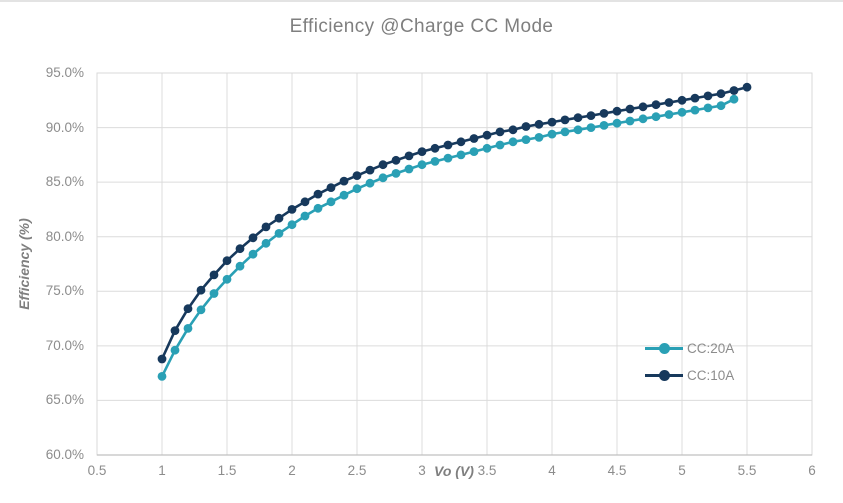 The height and width of the screenshot is (503, 843). What do you see at coordinates (552, 470) in the screenshot?
I see `x-tick-label: 4` at bounding box center [552, 470].